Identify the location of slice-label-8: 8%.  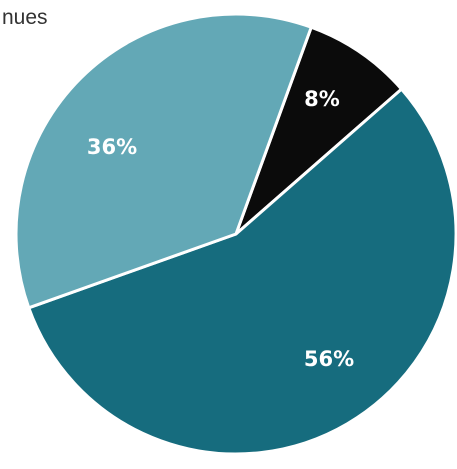
(322, 99).